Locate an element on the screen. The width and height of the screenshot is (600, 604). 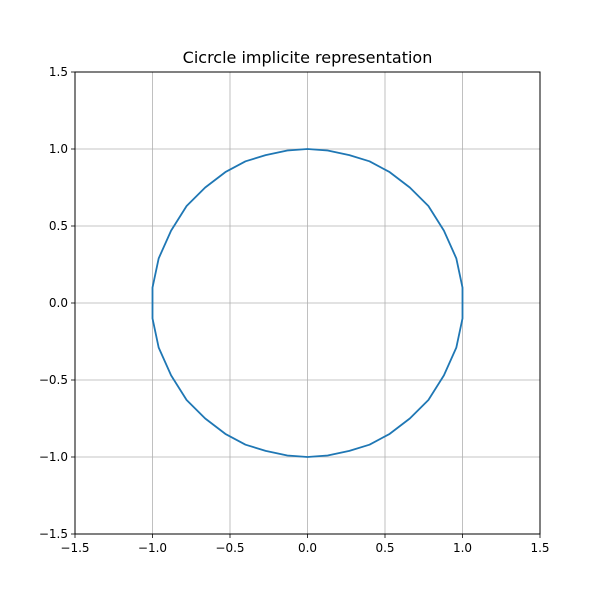
x-tick-labels: −1.5 −1.0 −0.5 0.0 0.5 1.0 1.5 is located at coordinates (304, 548).